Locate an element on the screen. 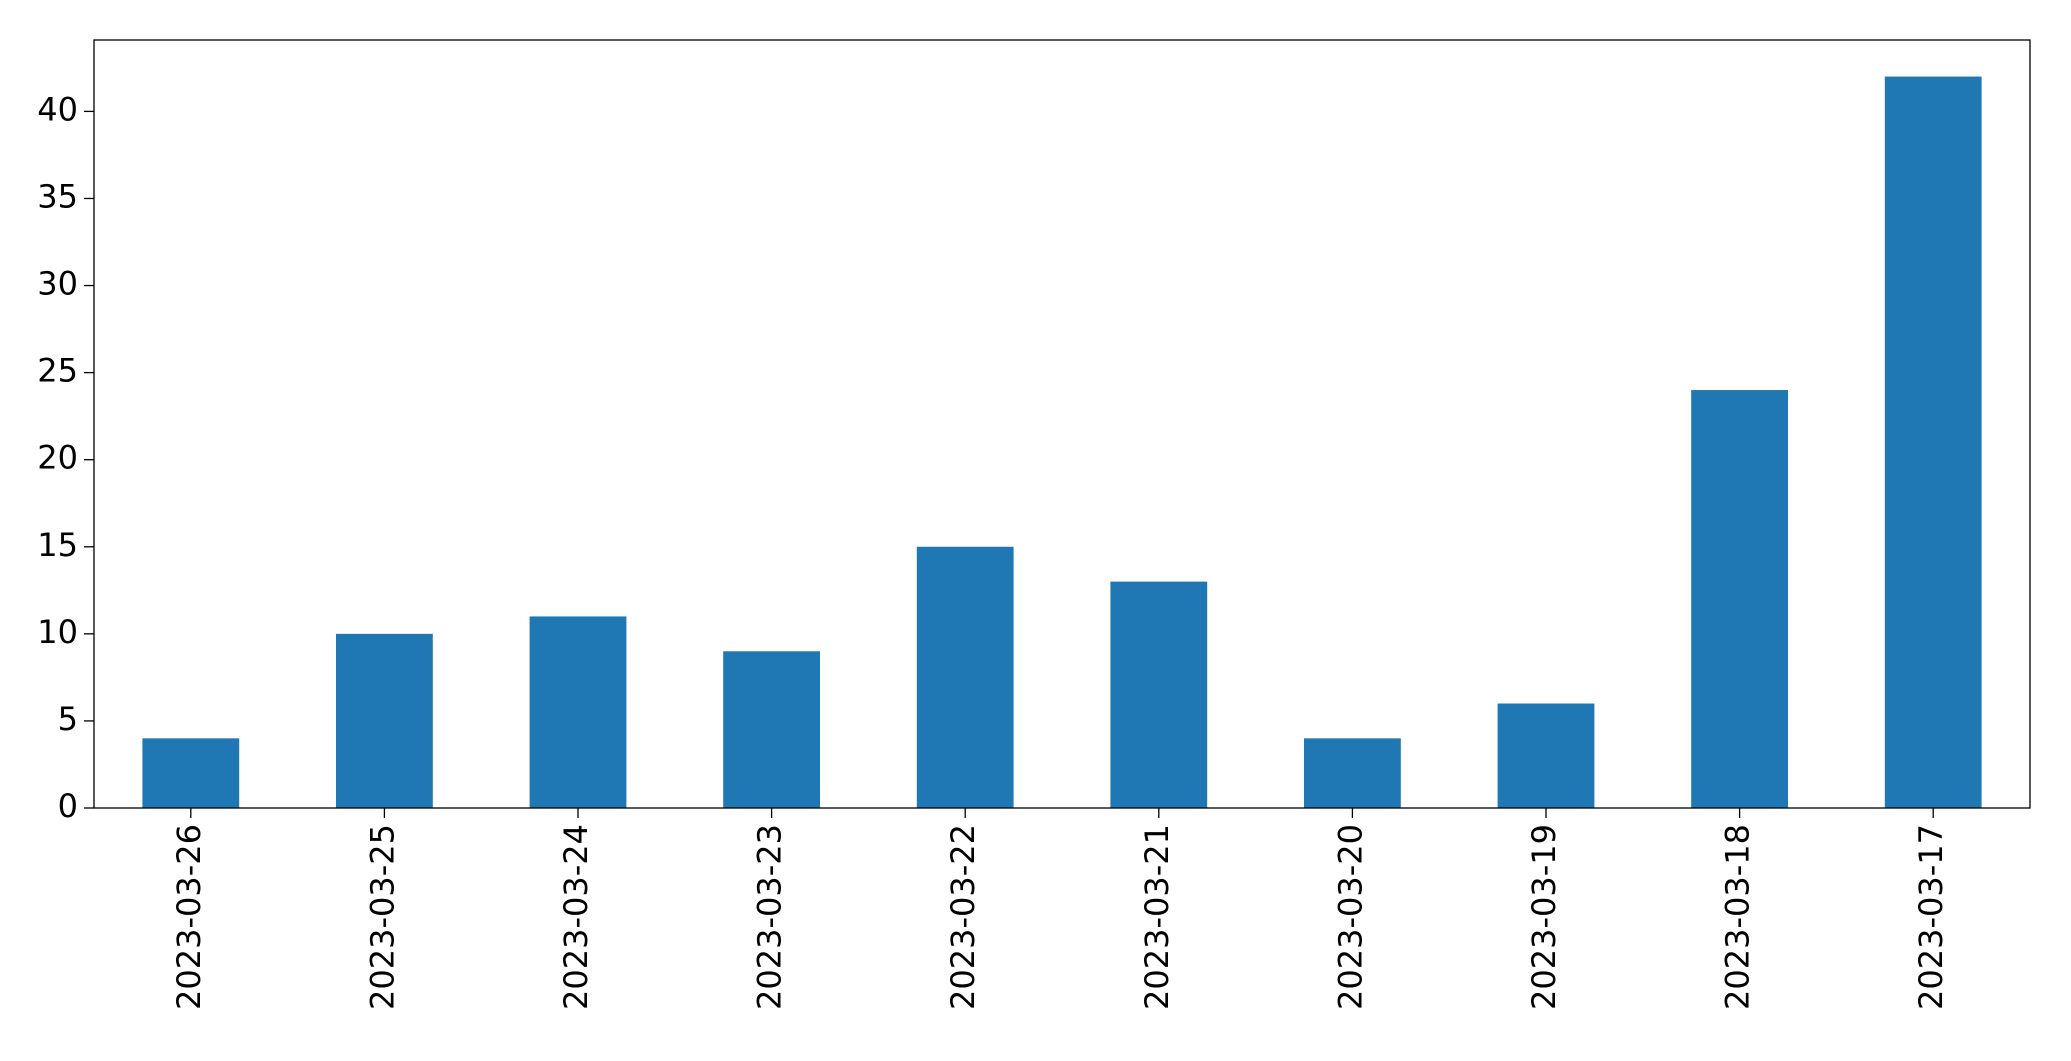 Image resolution: width=2071 pixels, height=1061 pixels. y-tick-label: 35 is located at coordinates (57, 196).